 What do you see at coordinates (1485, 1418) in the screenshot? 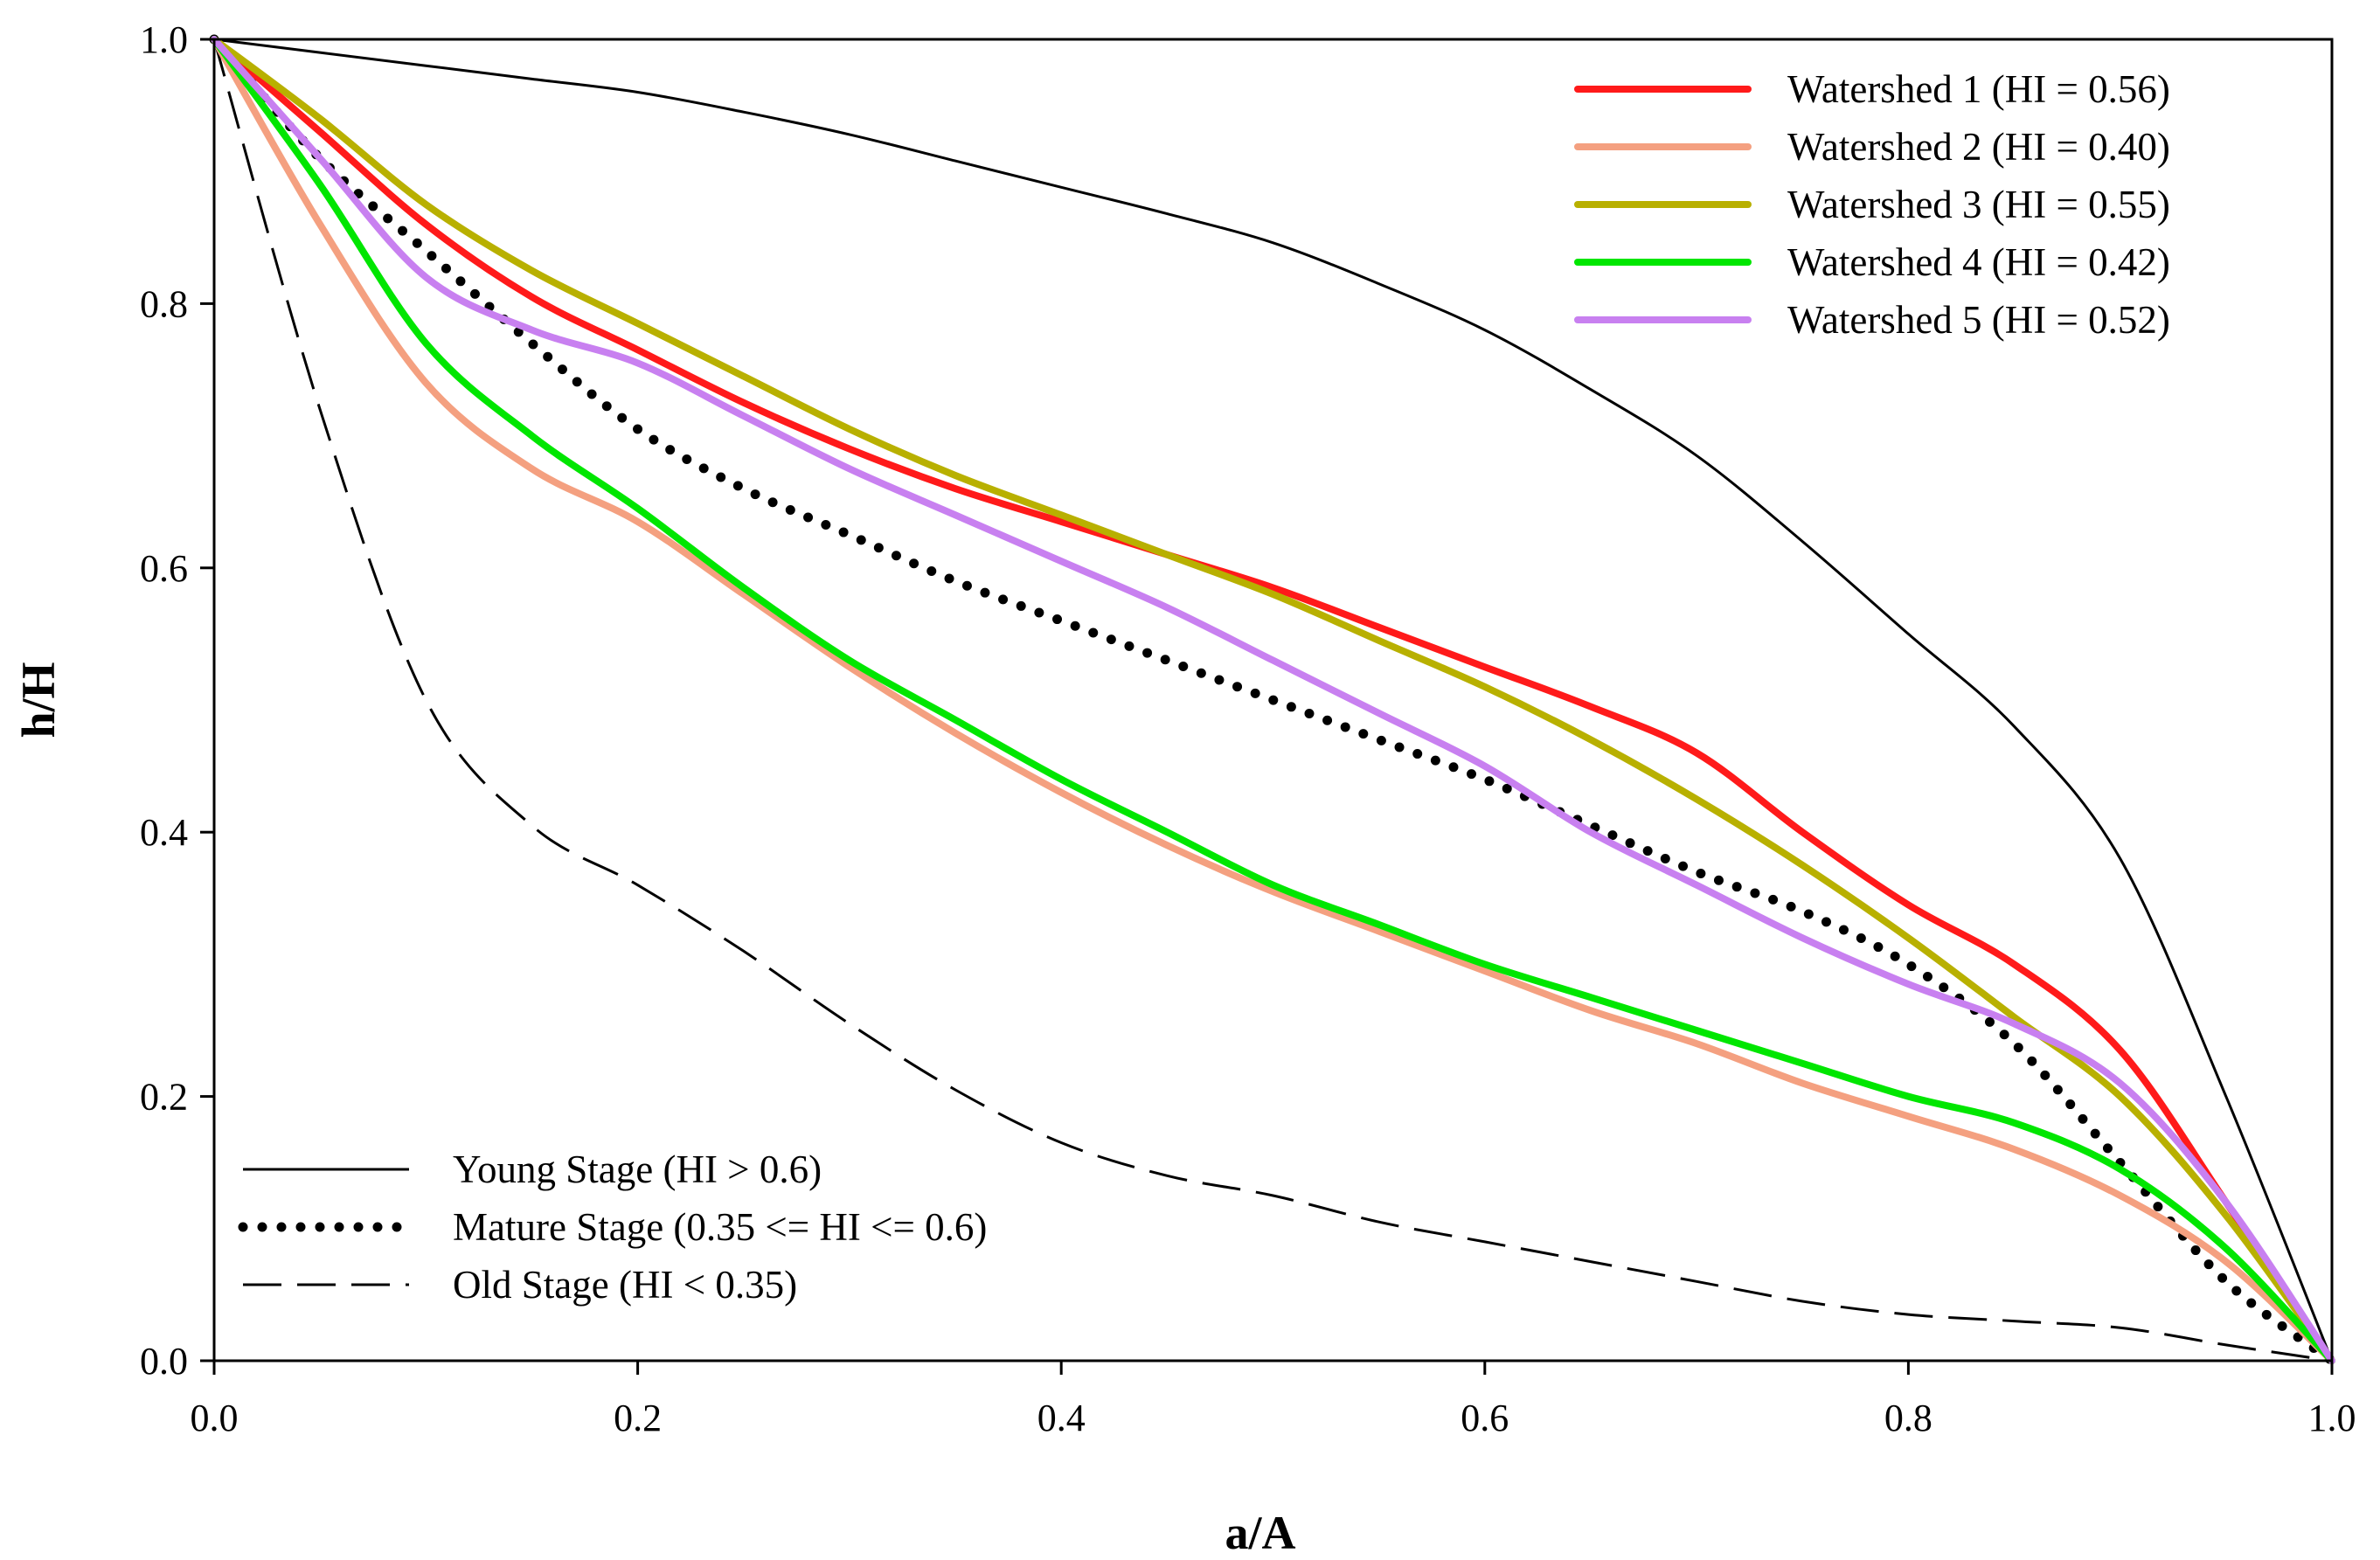
I see `x-tick-label: 0.6` at bounding box center [1485, 1418].